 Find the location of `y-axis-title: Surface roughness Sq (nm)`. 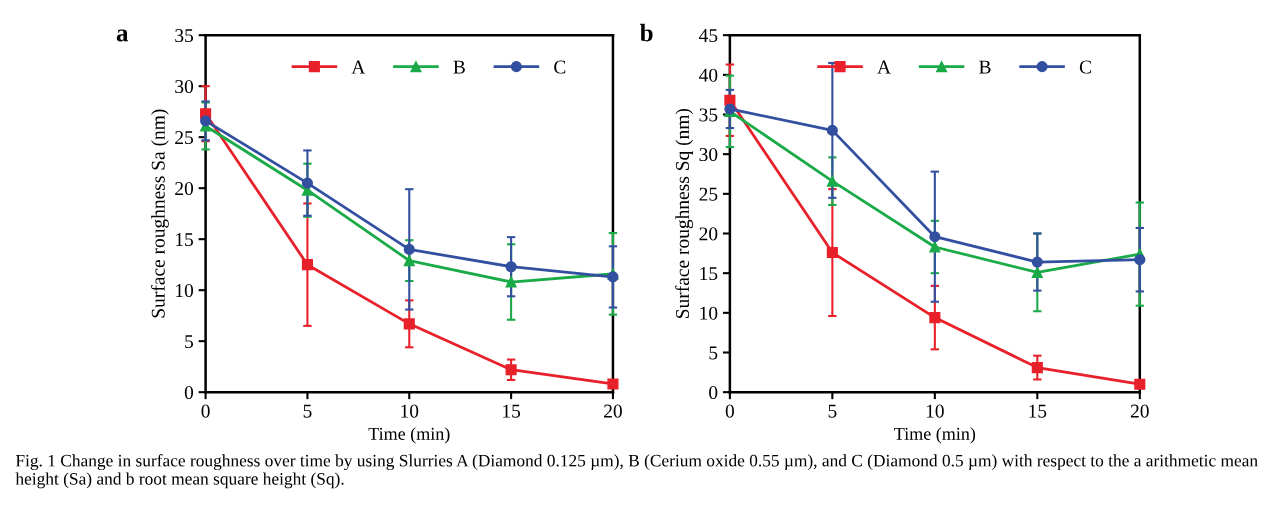

y-axis-title: Surface roughness Sq (nm) is located at coordinates (684, 213).